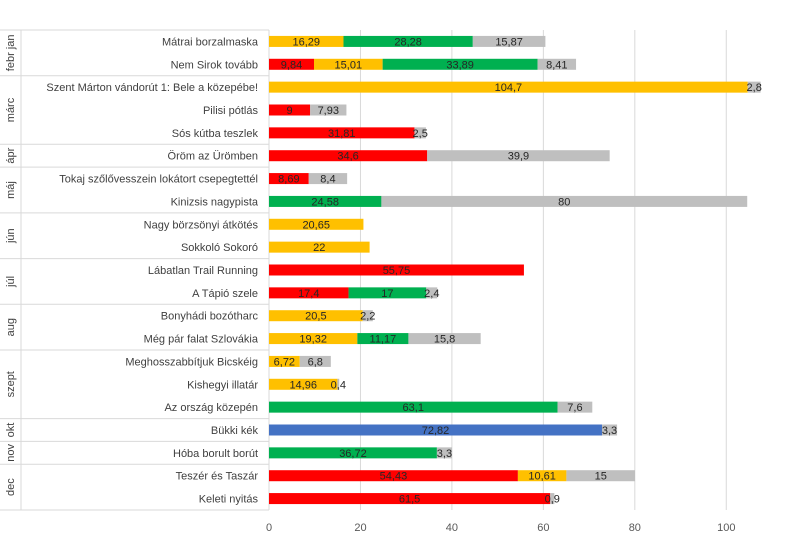  Describe the element at coordinates (313, 340) in the screenshot. I see `data-label: 19,32` at that location.